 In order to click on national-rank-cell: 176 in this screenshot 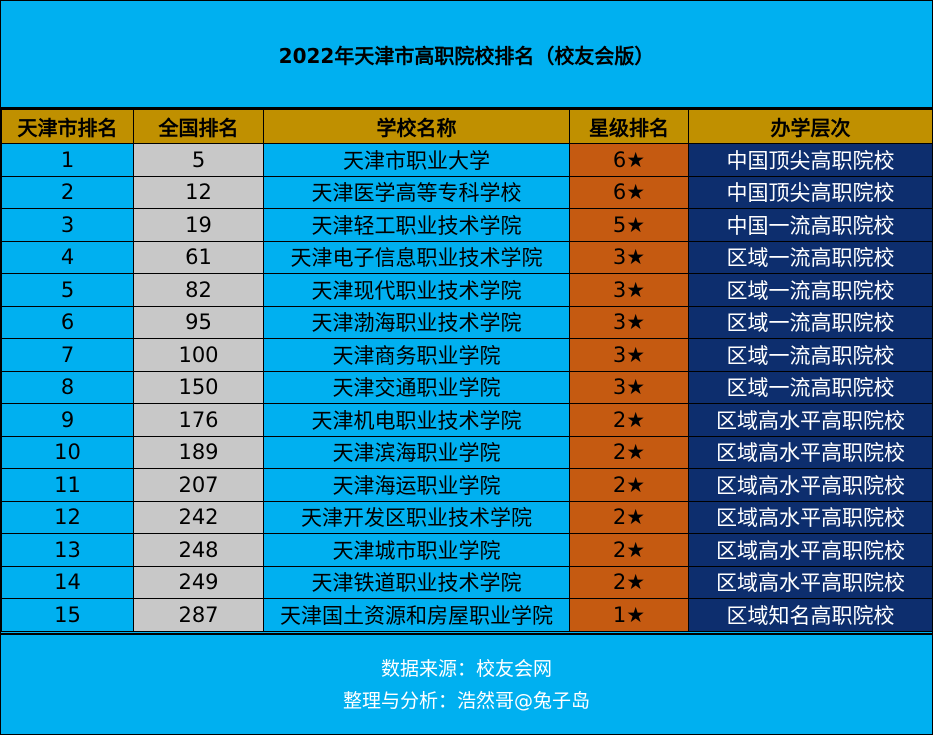, I will do `click(198, 420)`.